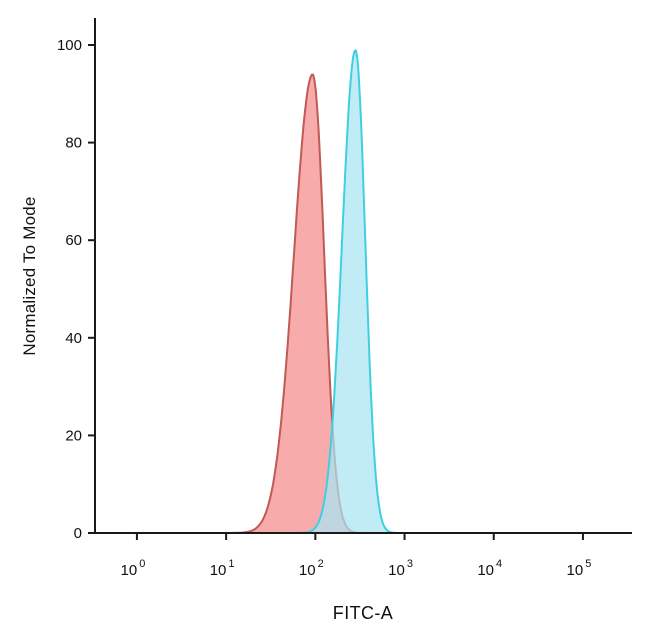 This screenshot has width=650, height=642. I want to click on y-tick-label: 80, so click(73, 143).